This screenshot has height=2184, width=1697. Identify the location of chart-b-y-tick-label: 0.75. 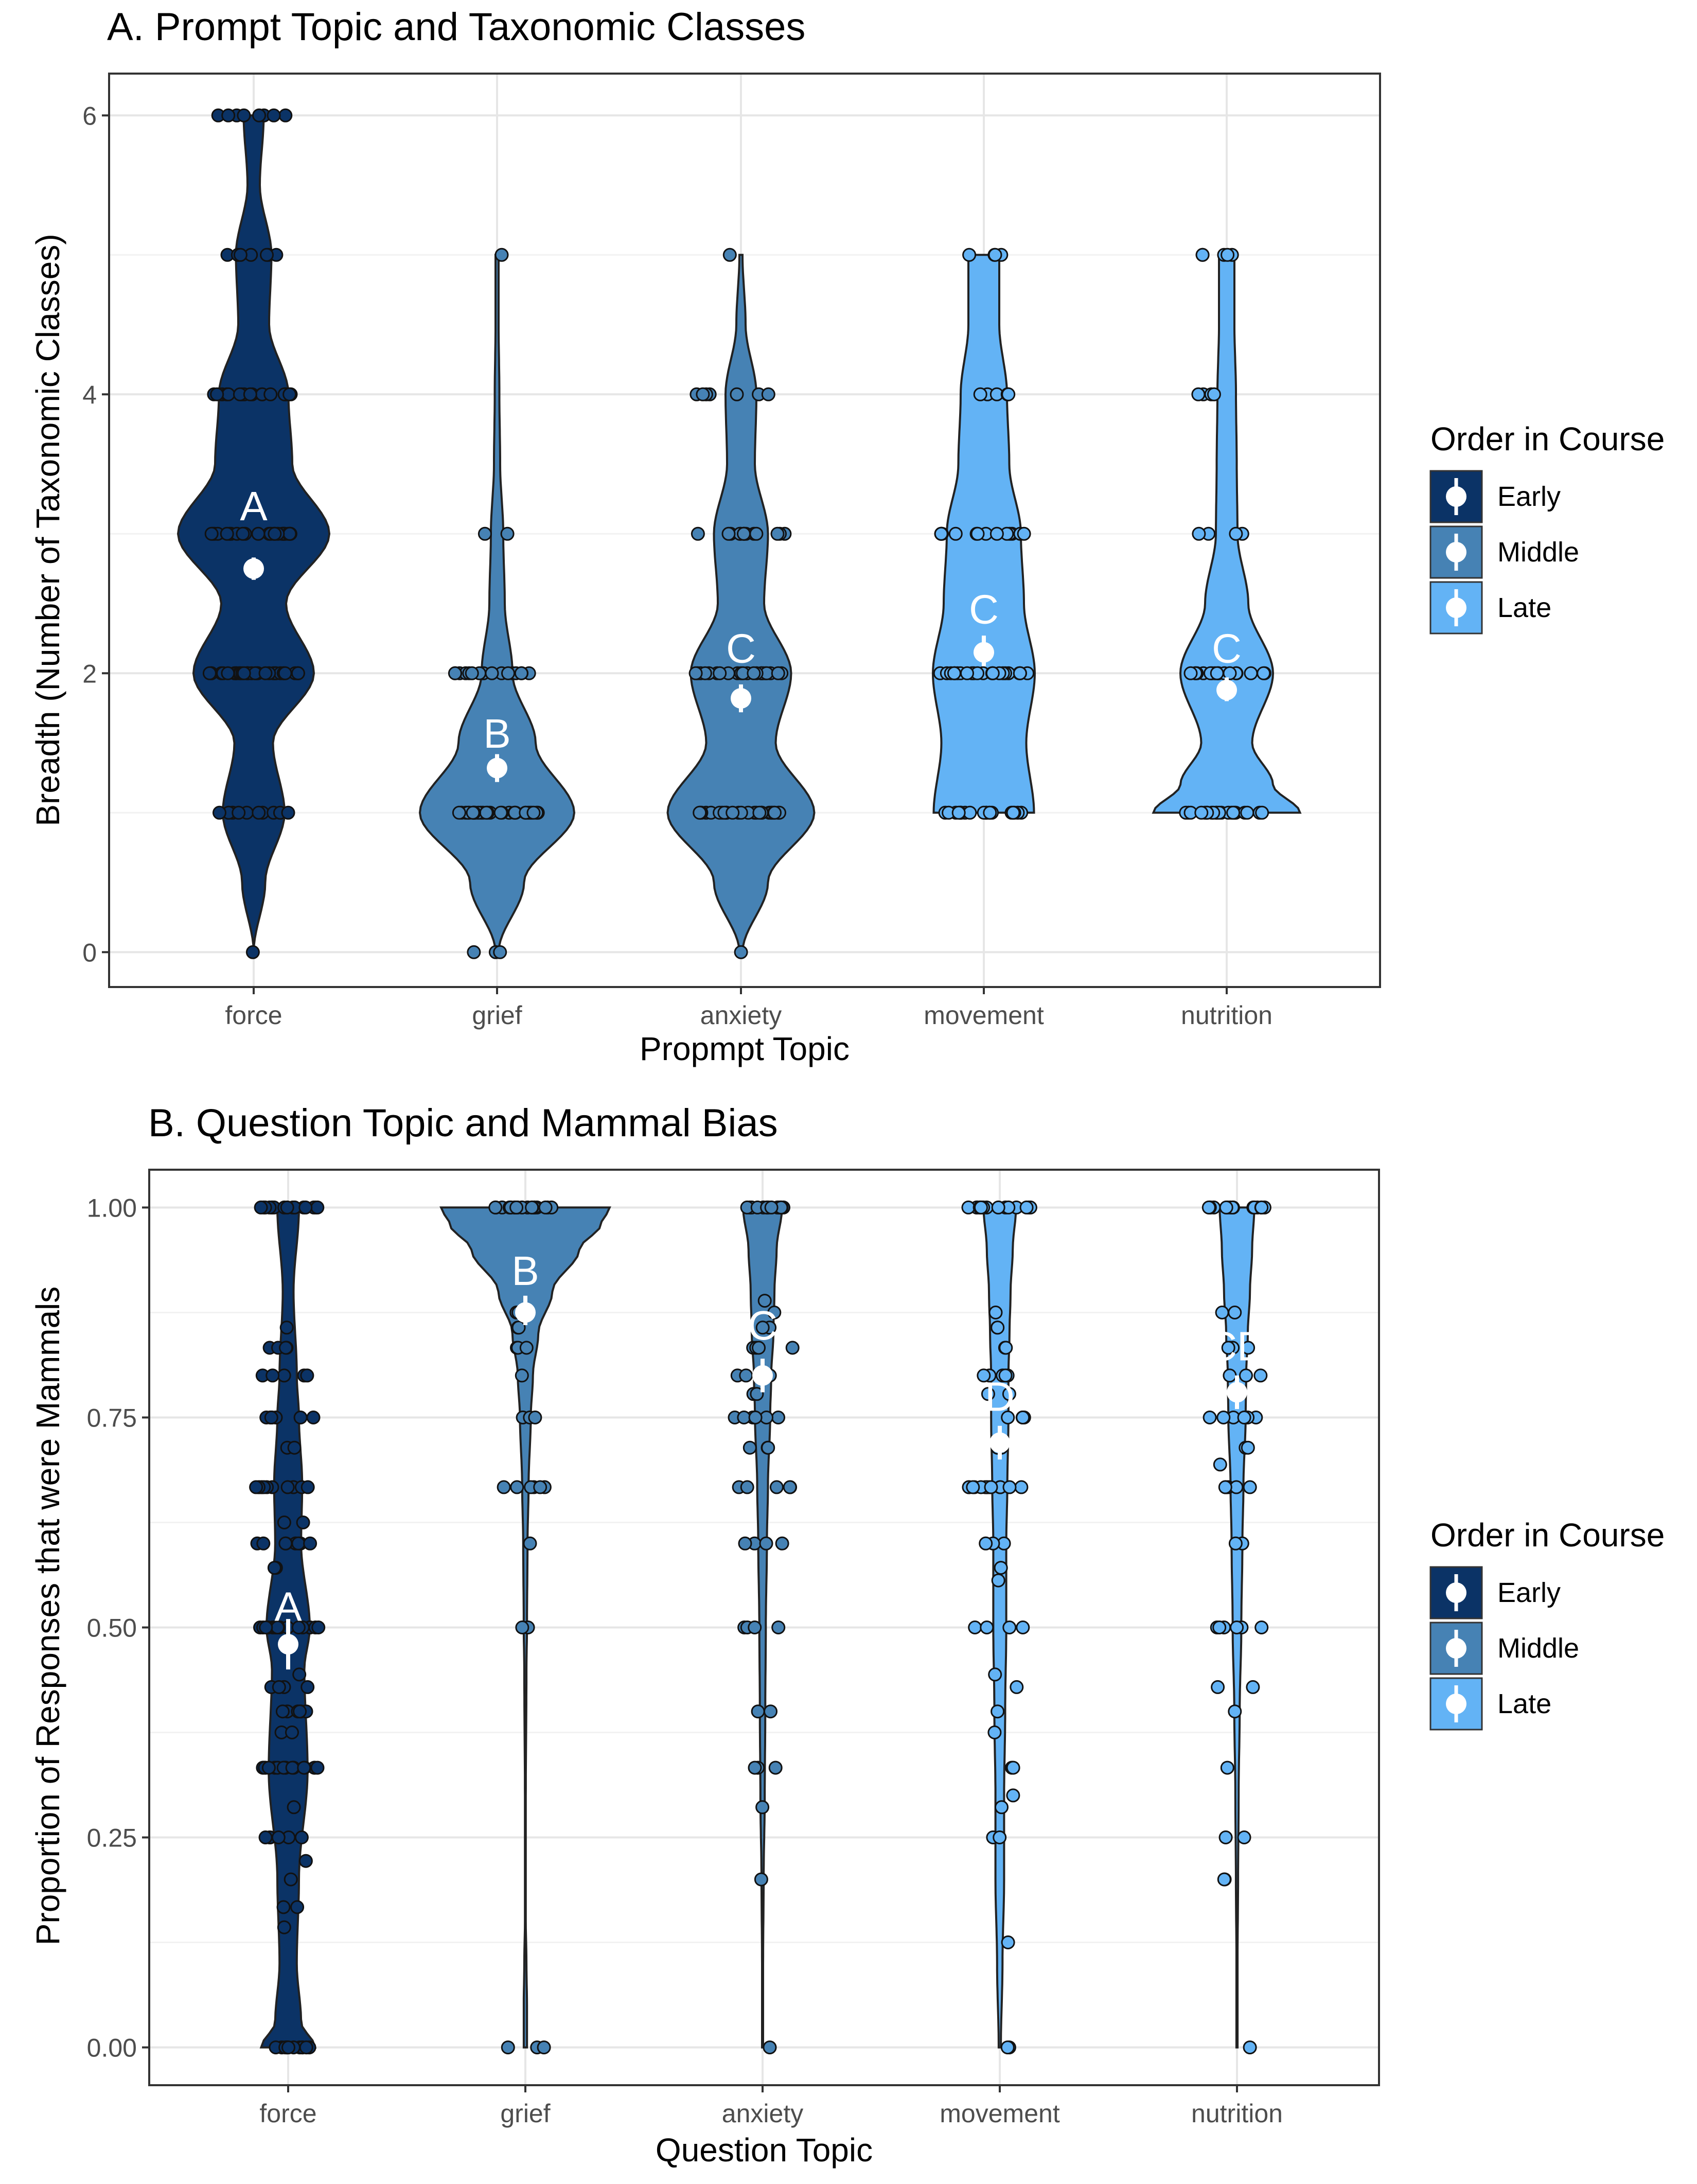
(112, 1417).